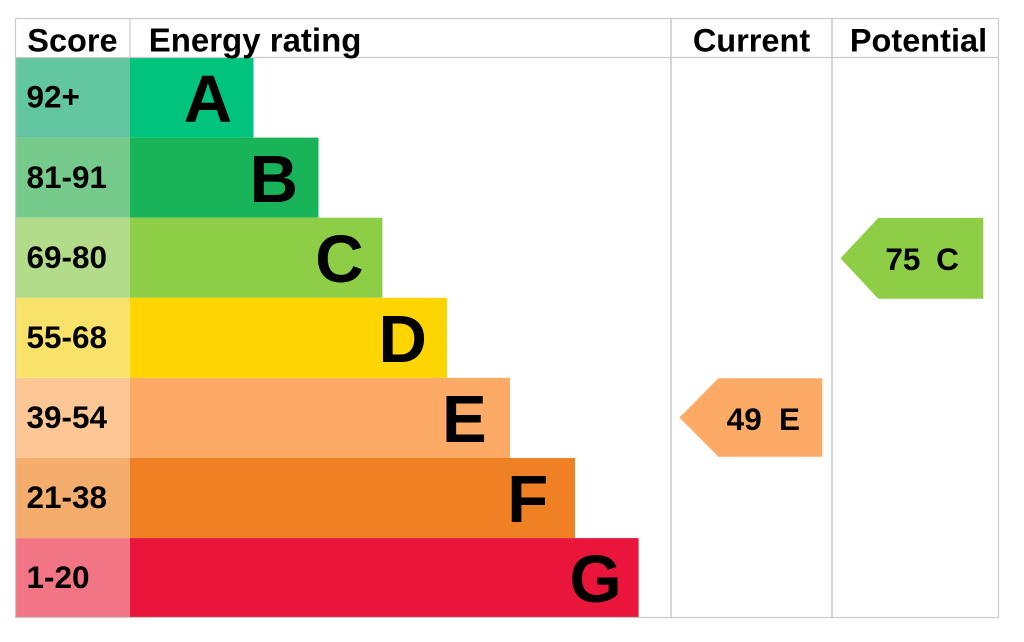  I want to click on svg-text: Score, so click(72, 41).